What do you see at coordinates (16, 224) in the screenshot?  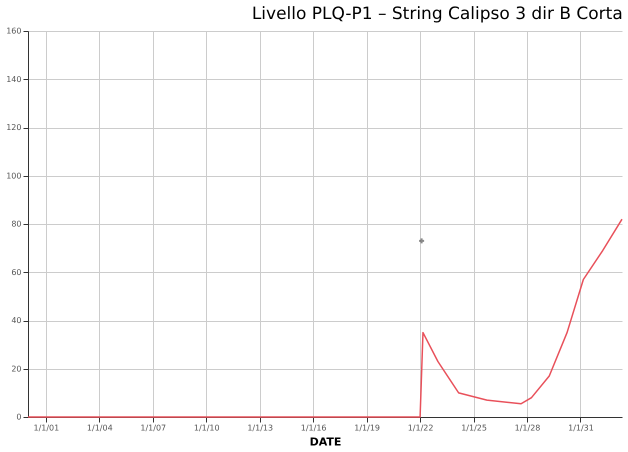 I see `y-tick-label: 80` at bounding box center [16, 224].